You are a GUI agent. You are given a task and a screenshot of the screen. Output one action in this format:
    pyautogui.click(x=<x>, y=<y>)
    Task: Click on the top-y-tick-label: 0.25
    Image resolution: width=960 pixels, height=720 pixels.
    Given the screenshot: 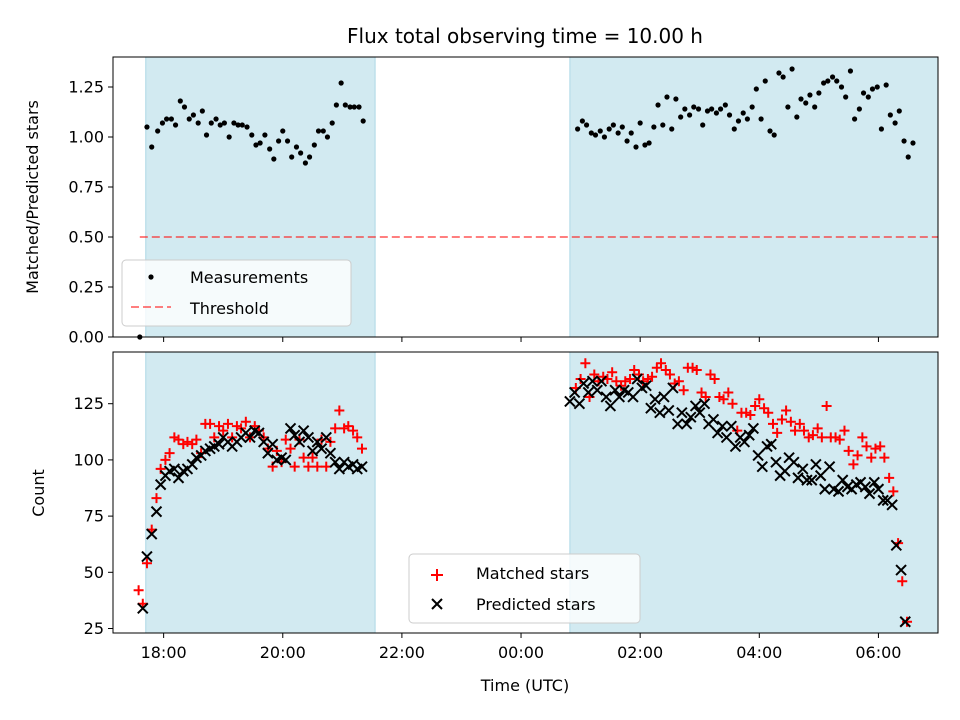 What is the action you would take?
    pyautogui.click(x=86, y=287)
    